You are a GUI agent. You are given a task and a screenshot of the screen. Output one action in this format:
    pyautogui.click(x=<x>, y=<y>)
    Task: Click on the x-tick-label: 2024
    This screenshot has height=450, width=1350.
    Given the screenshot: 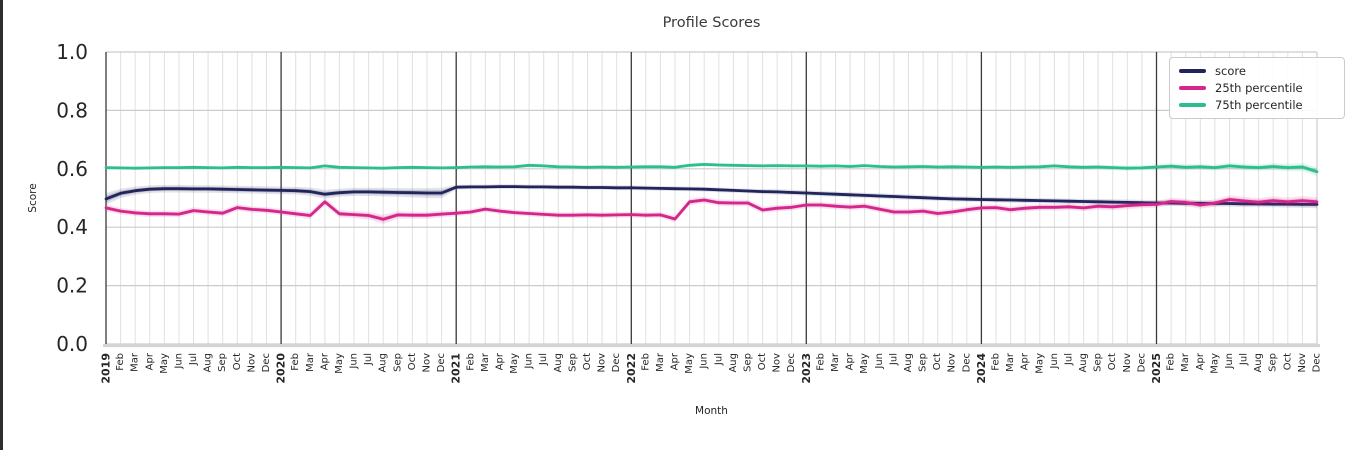 What is the action you would take?
    pyautogui.click(x=981, y=368)
    